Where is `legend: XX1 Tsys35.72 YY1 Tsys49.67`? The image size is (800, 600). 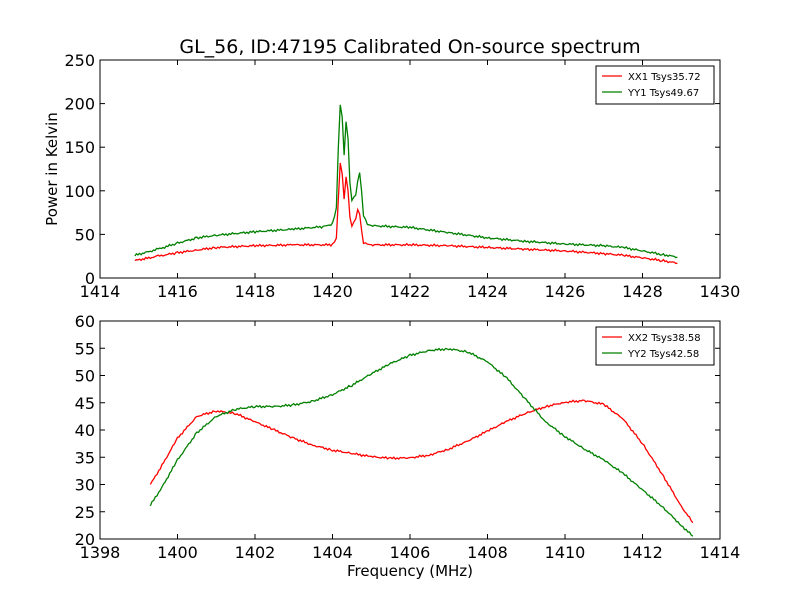
legend: XX1 Tsys35.72 YY1 Tsys49.67 is located at coordinates (655, 85).